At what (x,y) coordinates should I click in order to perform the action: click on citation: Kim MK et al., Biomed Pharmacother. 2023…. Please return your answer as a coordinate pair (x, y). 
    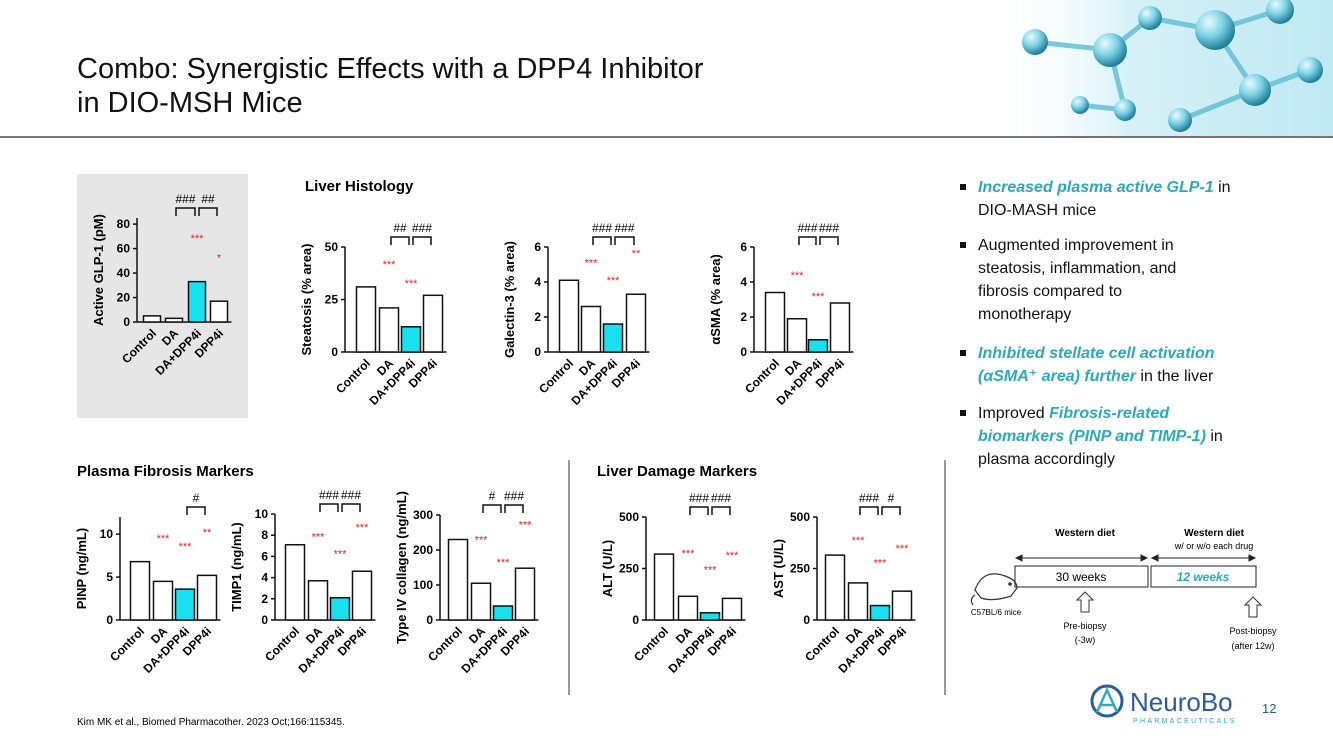
    Looking at the image, I should click on (211, 722).